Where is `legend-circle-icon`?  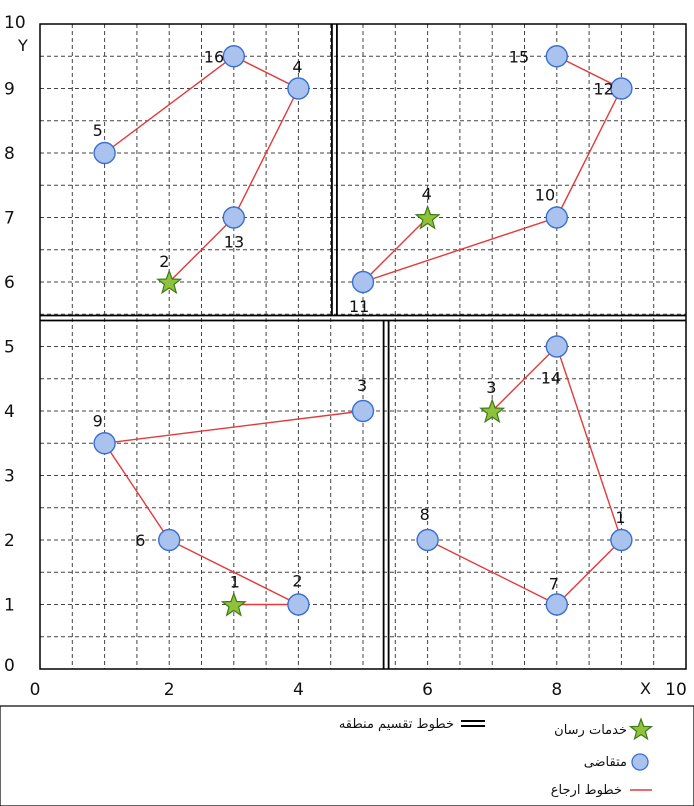 legend-circle-icon is located at coordinates (640, 762).